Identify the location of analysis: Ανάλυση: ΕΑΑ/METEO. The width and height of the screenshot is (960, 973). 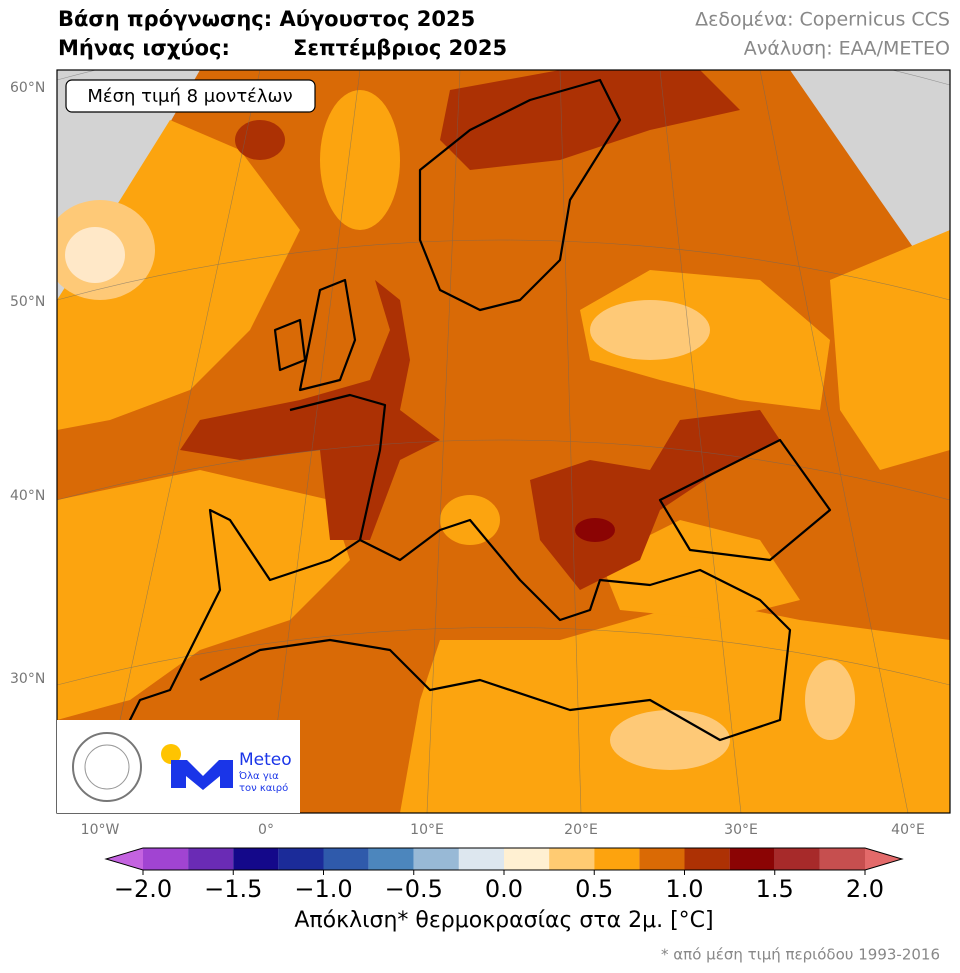
(847, 49).